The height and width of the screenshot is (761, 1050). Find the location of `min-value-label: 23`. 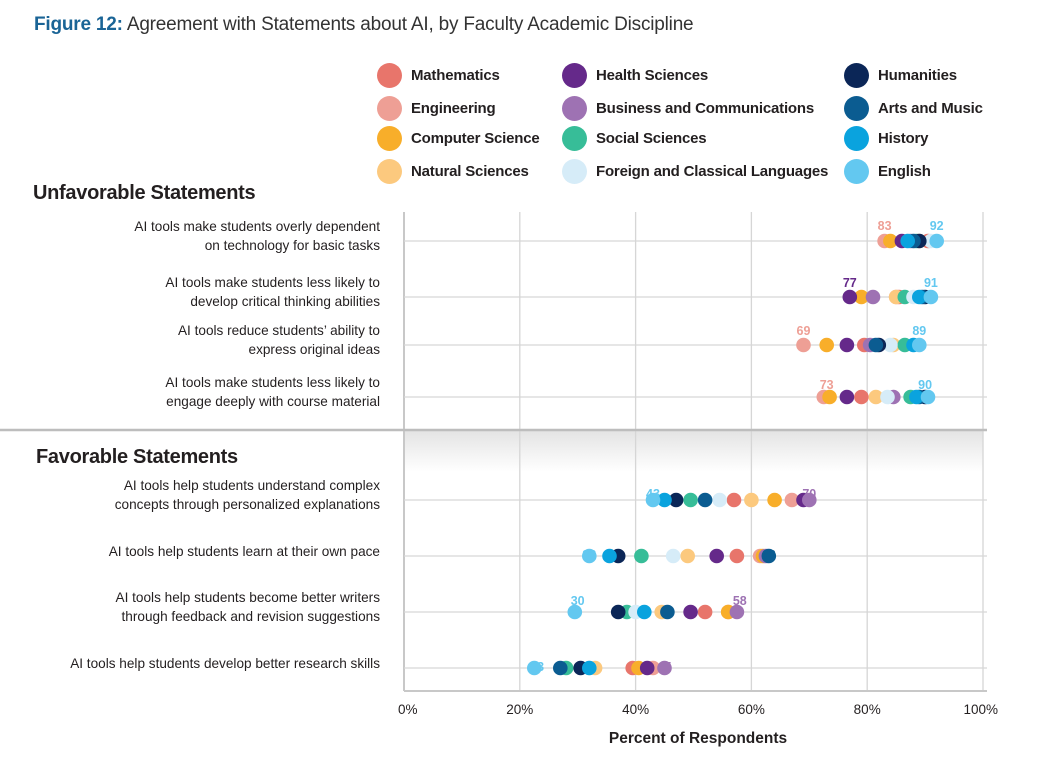

min-value-label: 23 is located at coordinates (537, 667).